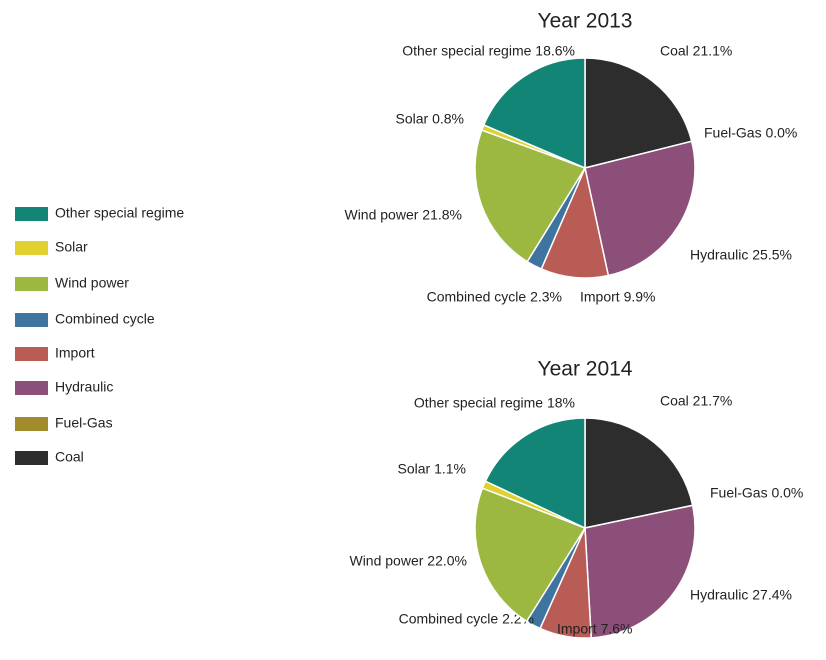 This screenshot has width=826, height=660. What do you see at coordinates (741, 595) in the screenshot?
I see `slice-label: Hydraulic 27.4%` at bounding box center [741, 595].